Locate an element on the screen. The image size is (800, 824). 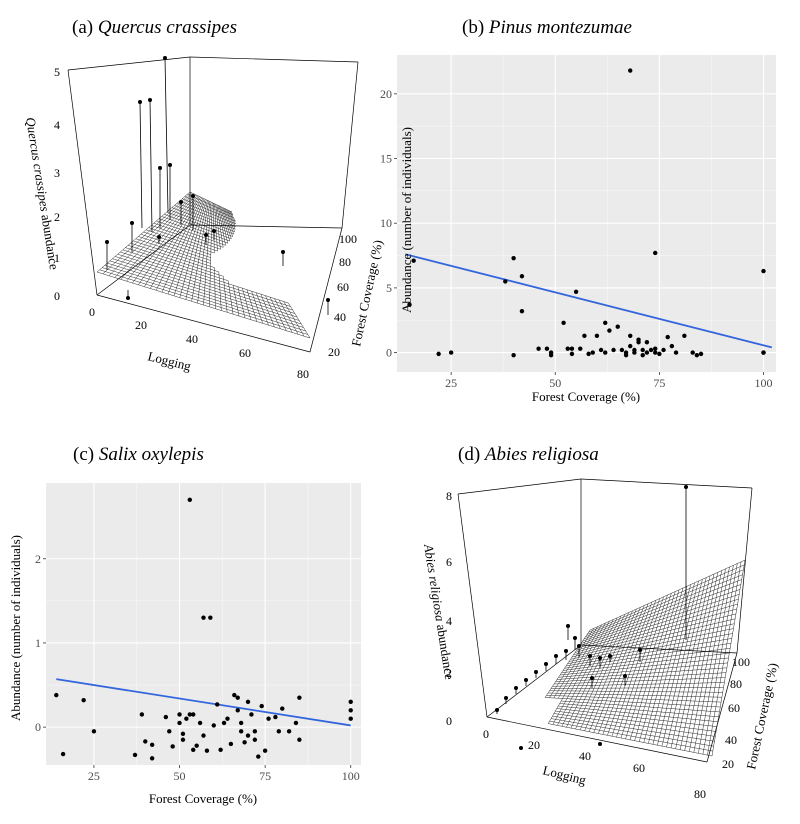
b-y-tick-label: 10 is located at coordinates (386, 223).